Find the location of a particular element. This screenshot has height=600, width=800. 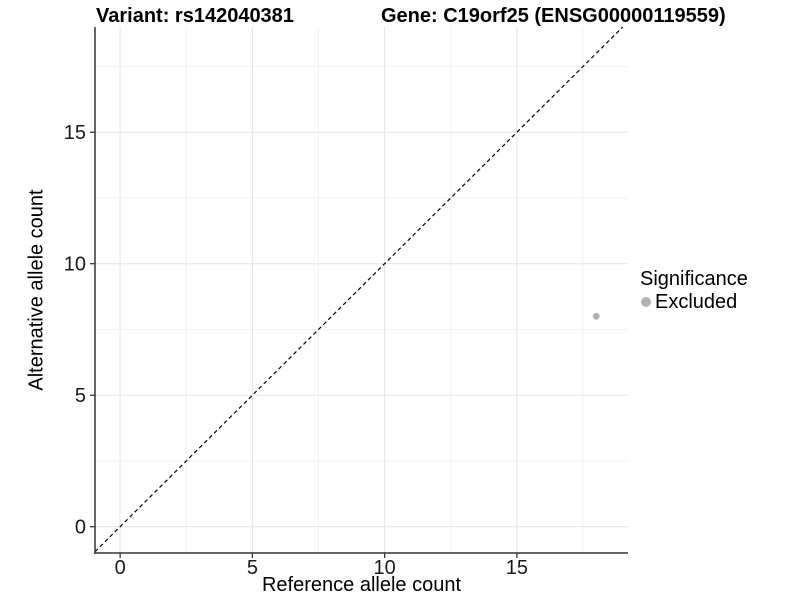

legend: Significance Excluded is located at coordinates (694, 290).